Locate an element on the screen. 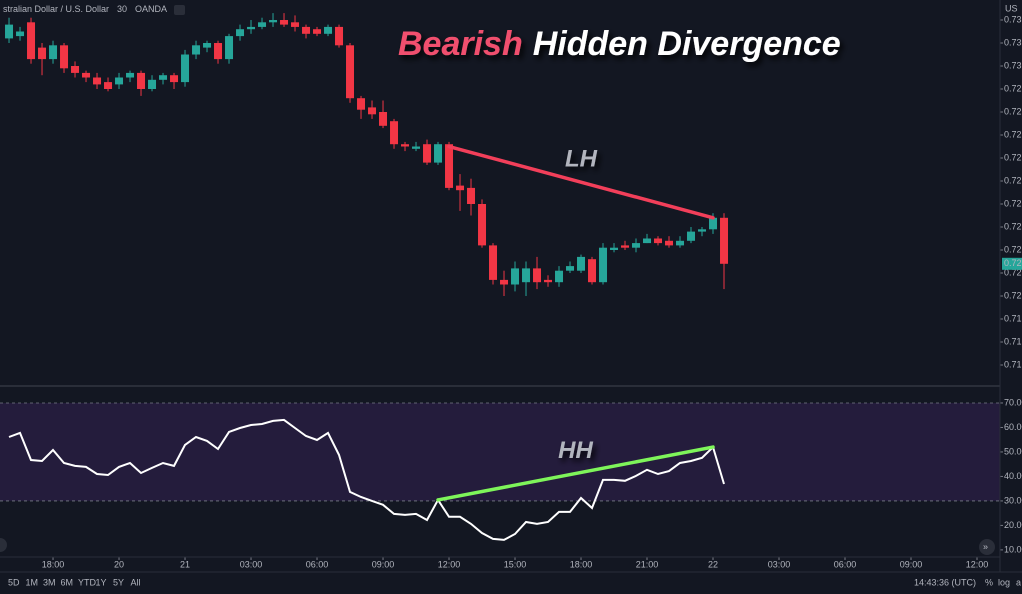 This screenshot has height=594, width=1022. rsi-line is located at coordinates (366, 479).